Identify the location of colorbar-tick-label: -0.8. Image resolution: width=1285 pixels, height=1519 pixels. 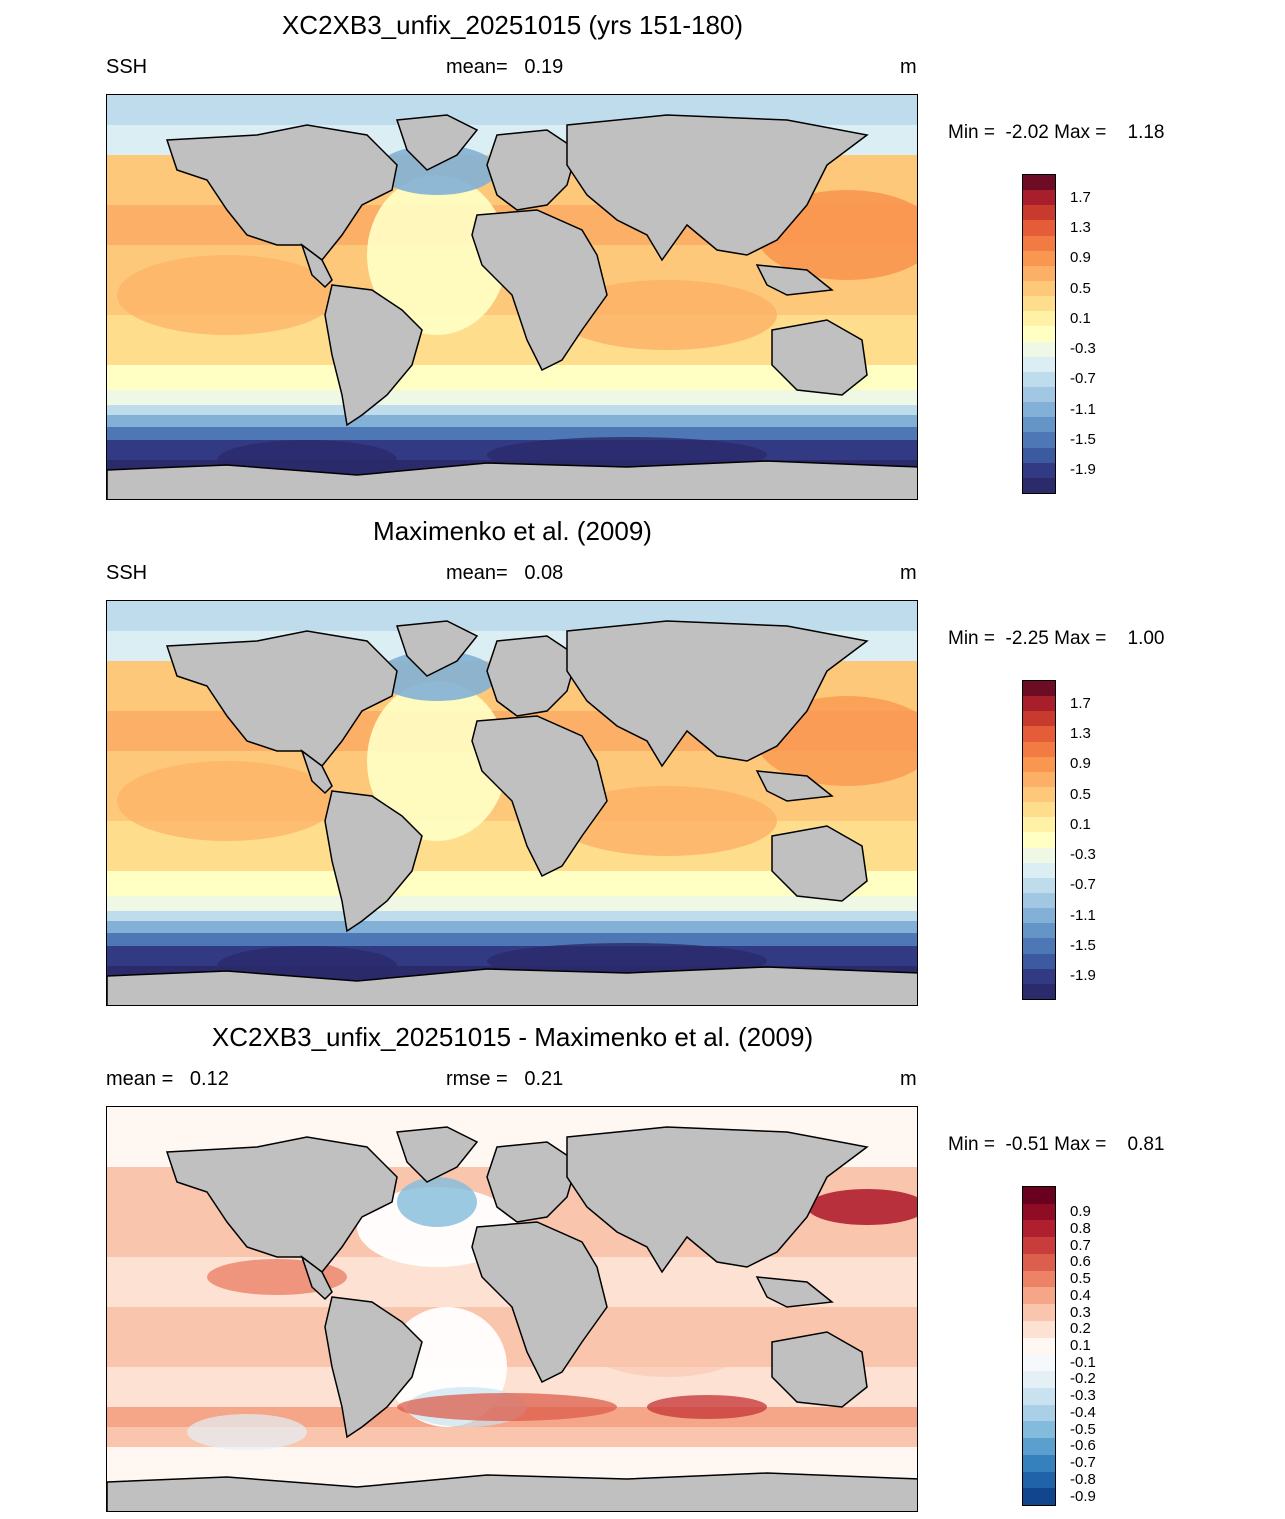
(1083, 1479).